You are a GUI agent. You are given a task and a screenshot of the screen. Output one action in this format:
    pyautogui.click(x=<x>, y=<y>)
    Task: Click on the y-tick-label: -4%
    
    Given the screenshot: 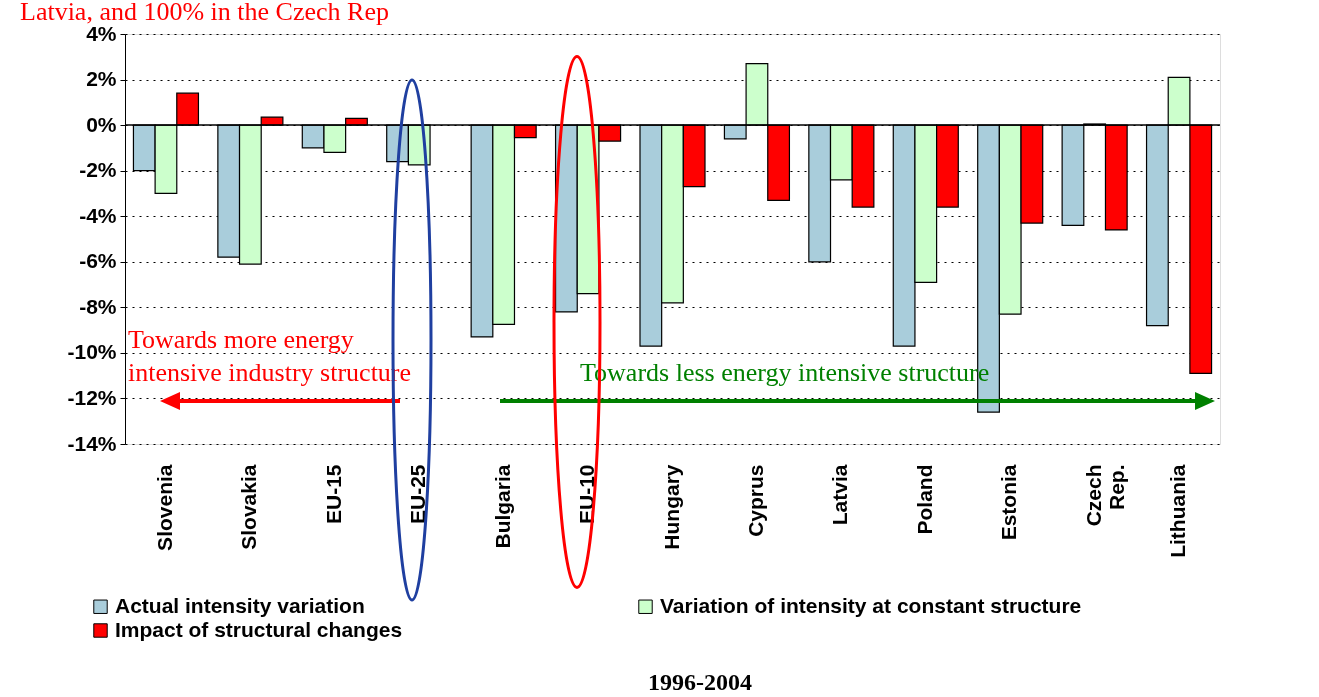 What is the action you would take?
    pyautogui.click(x=98, y=215)
    